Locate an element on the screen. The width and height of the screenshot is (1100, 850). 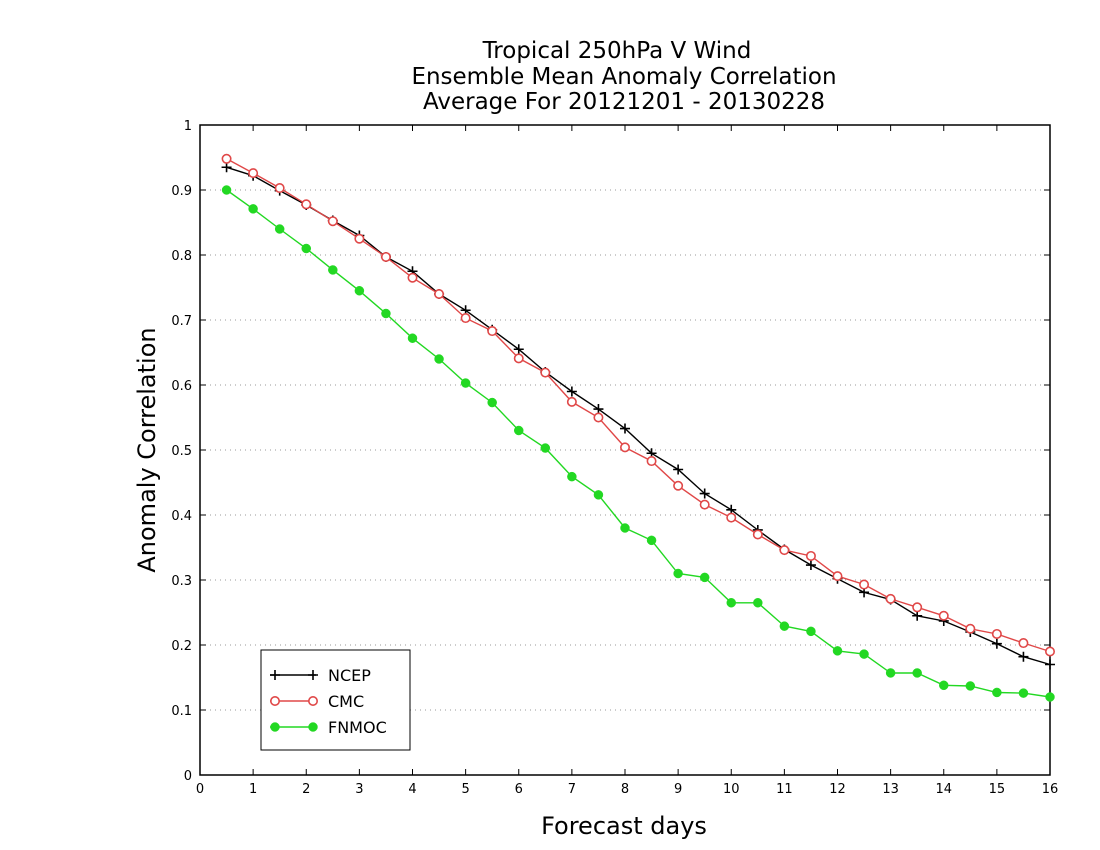
y-tick-label-3: 0.3 is located at coordinates (181, 581).